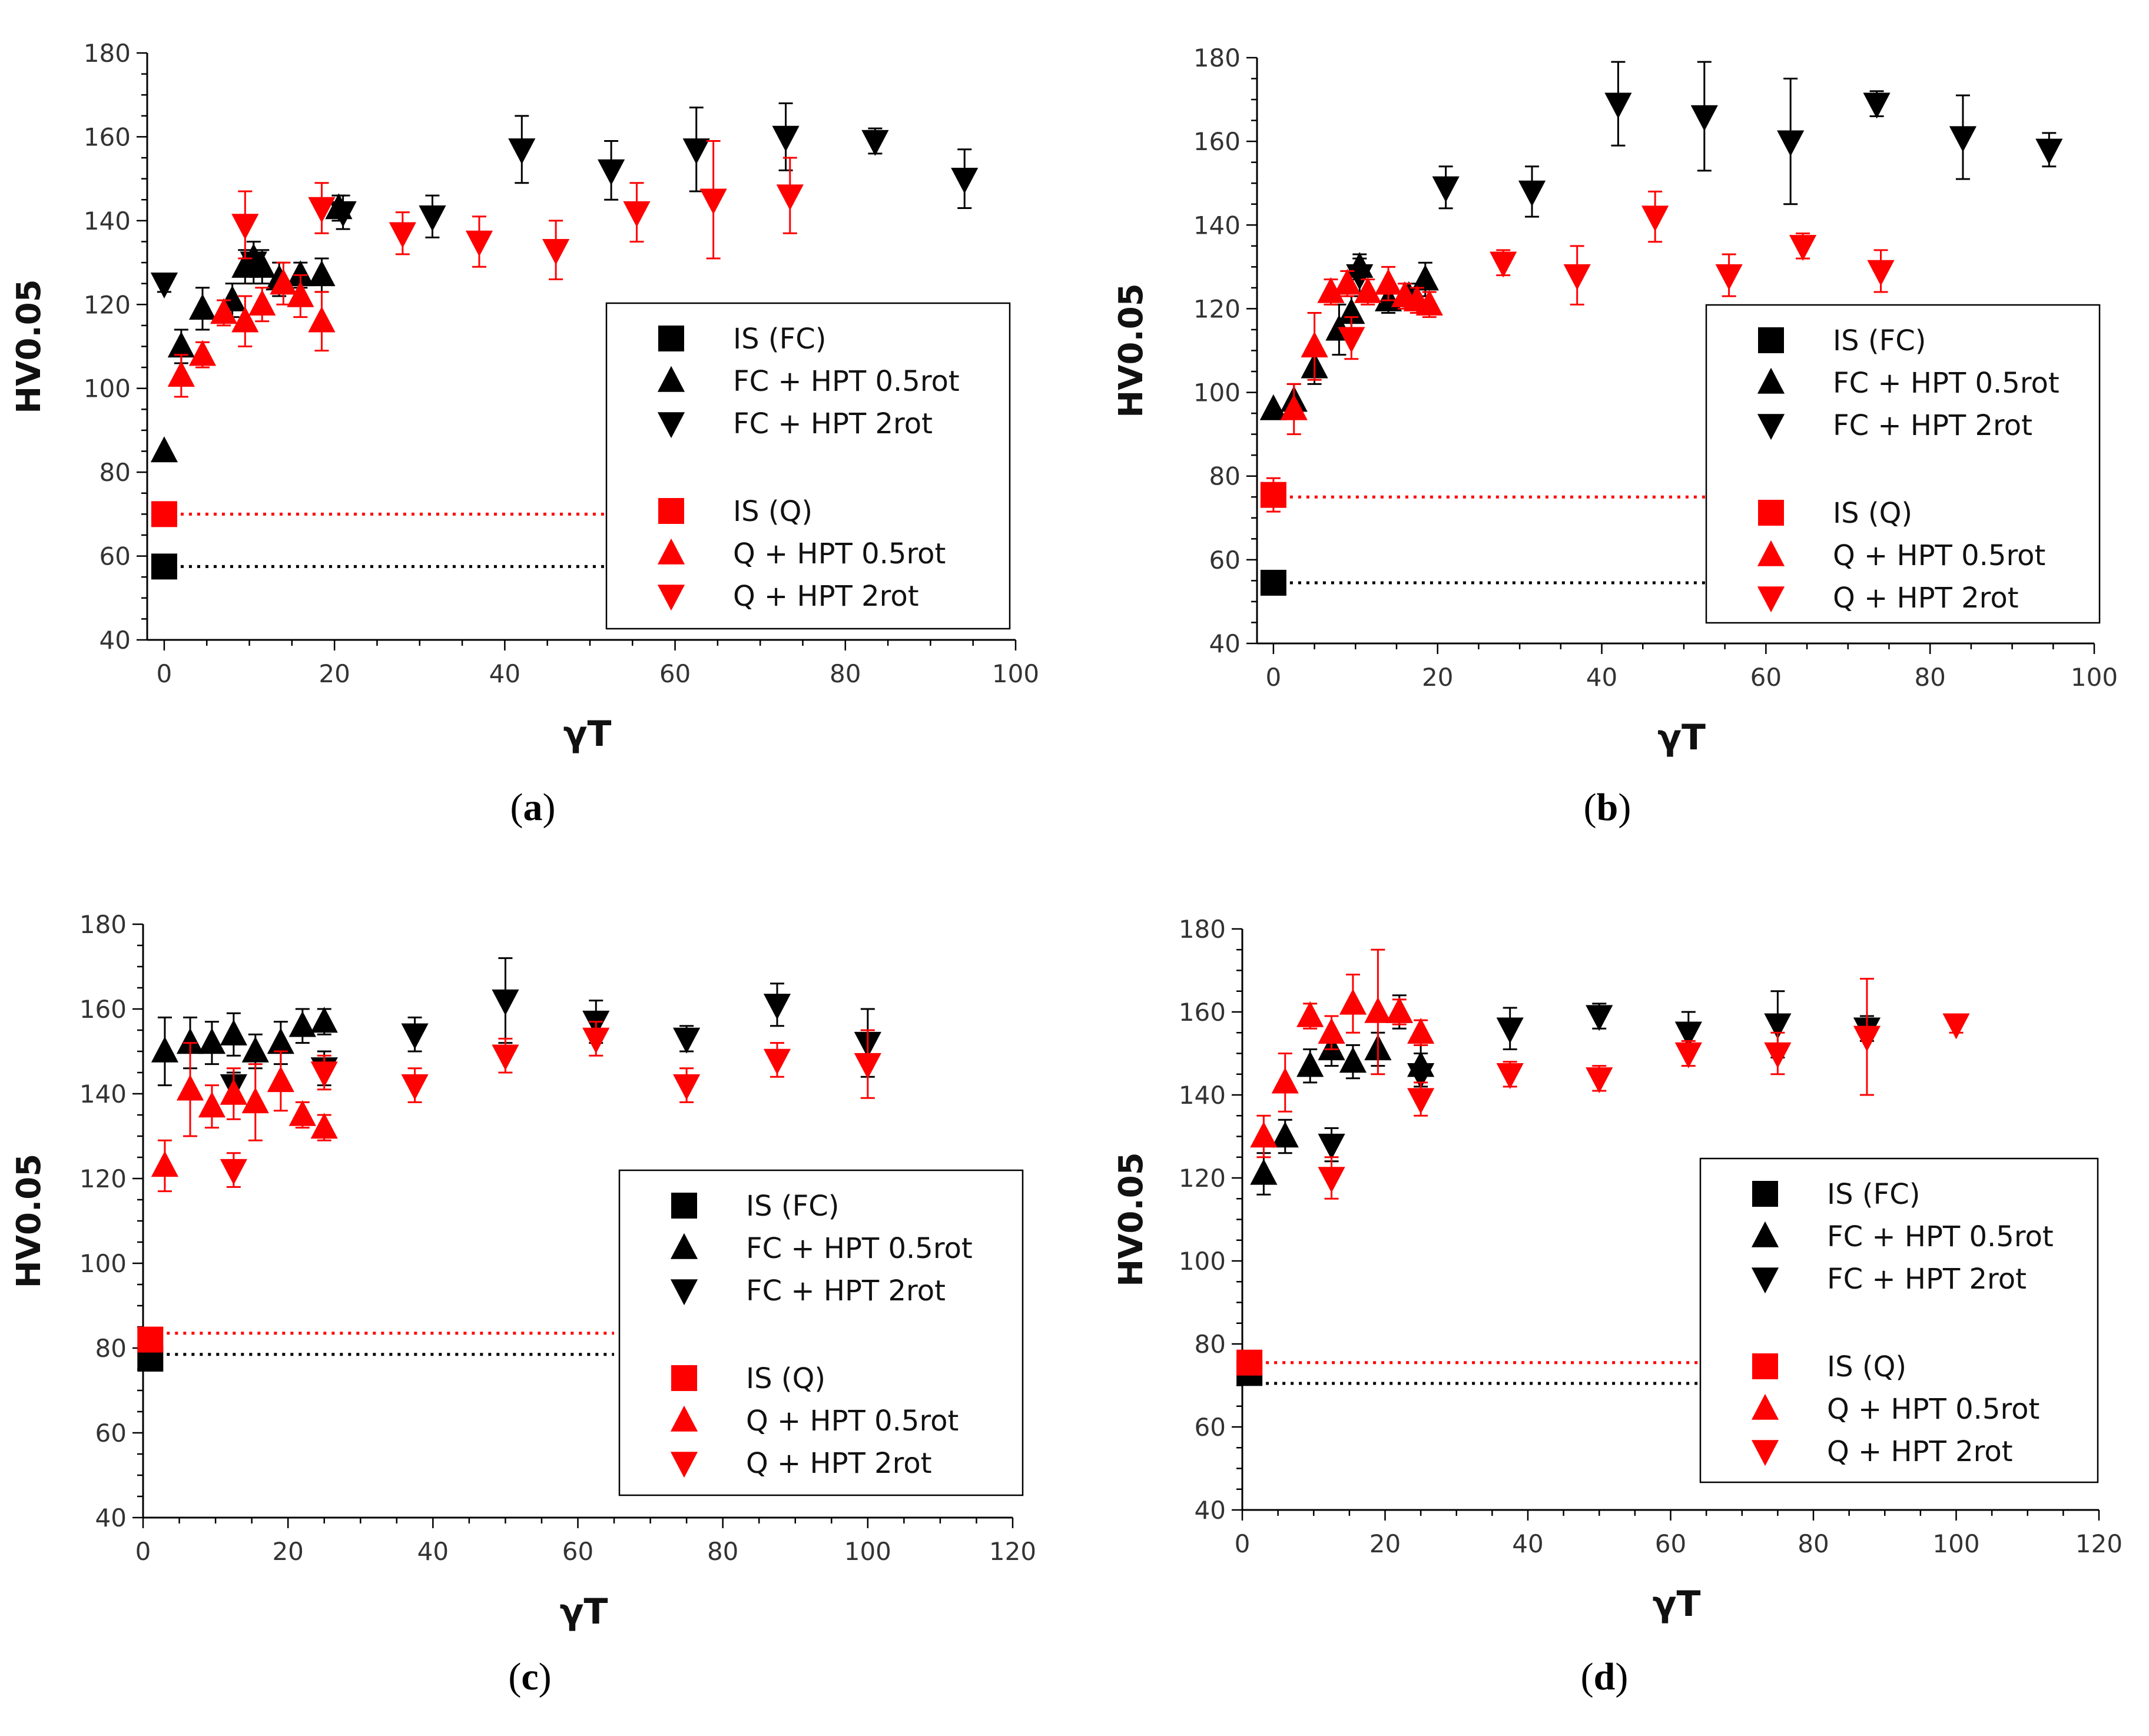 This screenshot has width=2149, height=1736. Describe the element at coordinates (2099, 1543) in the screenshot. I see `x-tick-label: 120` at that location.